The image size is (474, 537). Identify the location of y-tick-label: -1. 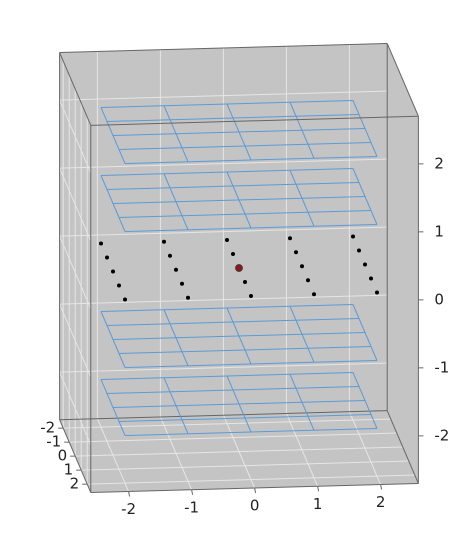
(53, 442).